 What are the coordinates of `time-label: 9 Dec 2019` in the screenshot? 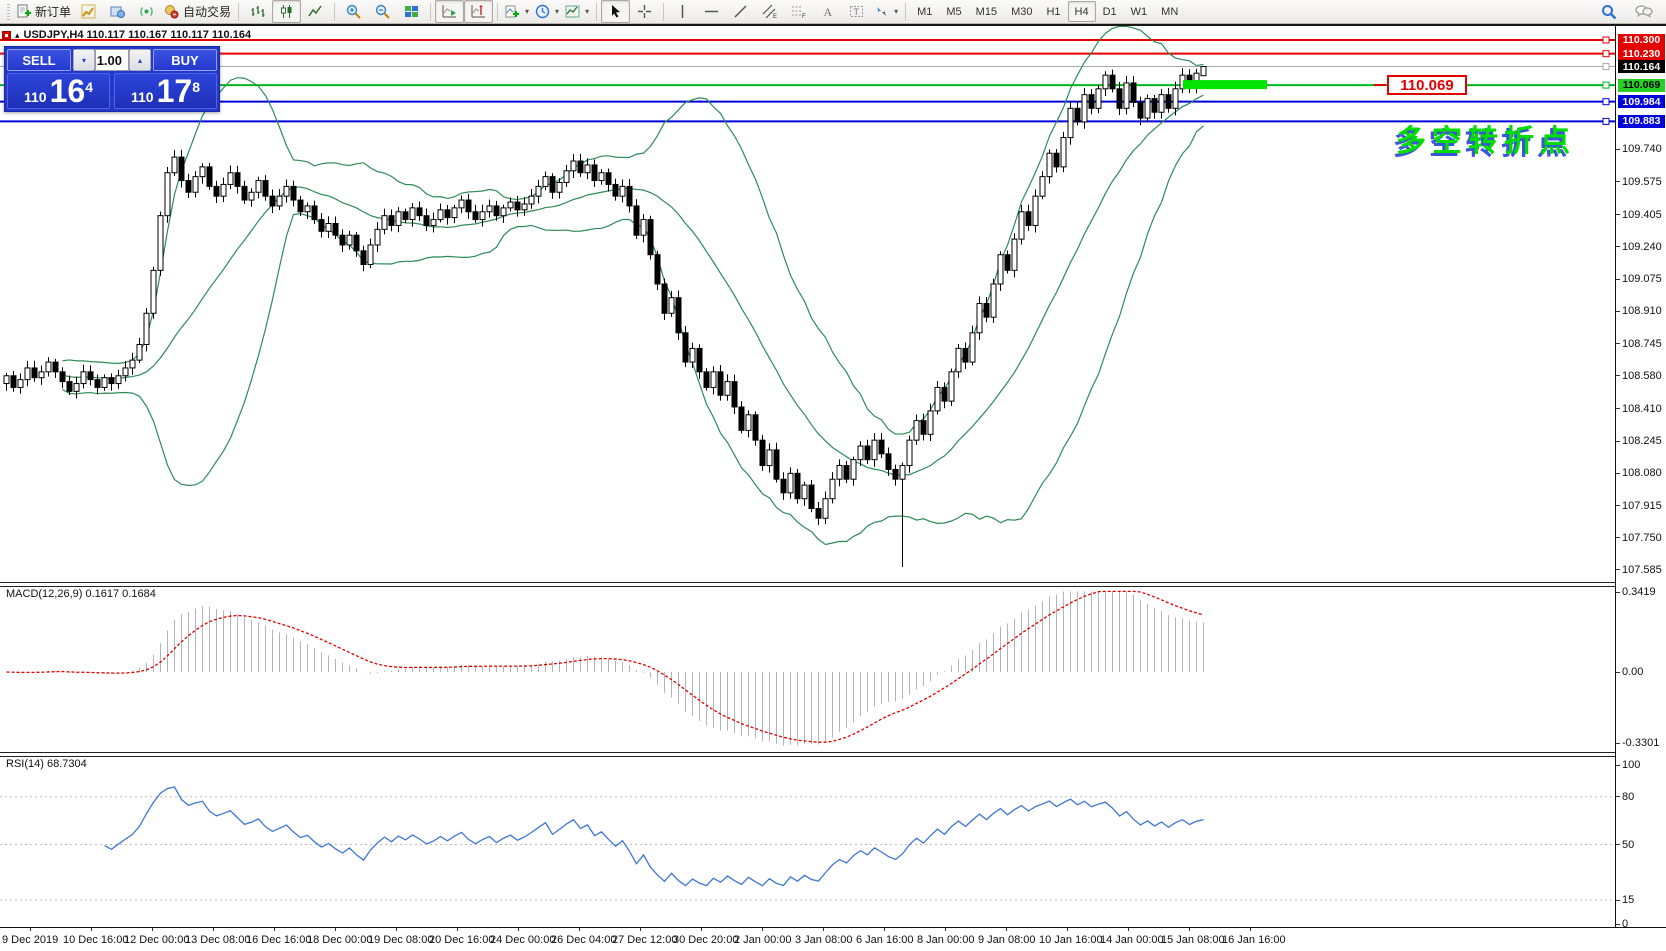 It's located at (30, 940).